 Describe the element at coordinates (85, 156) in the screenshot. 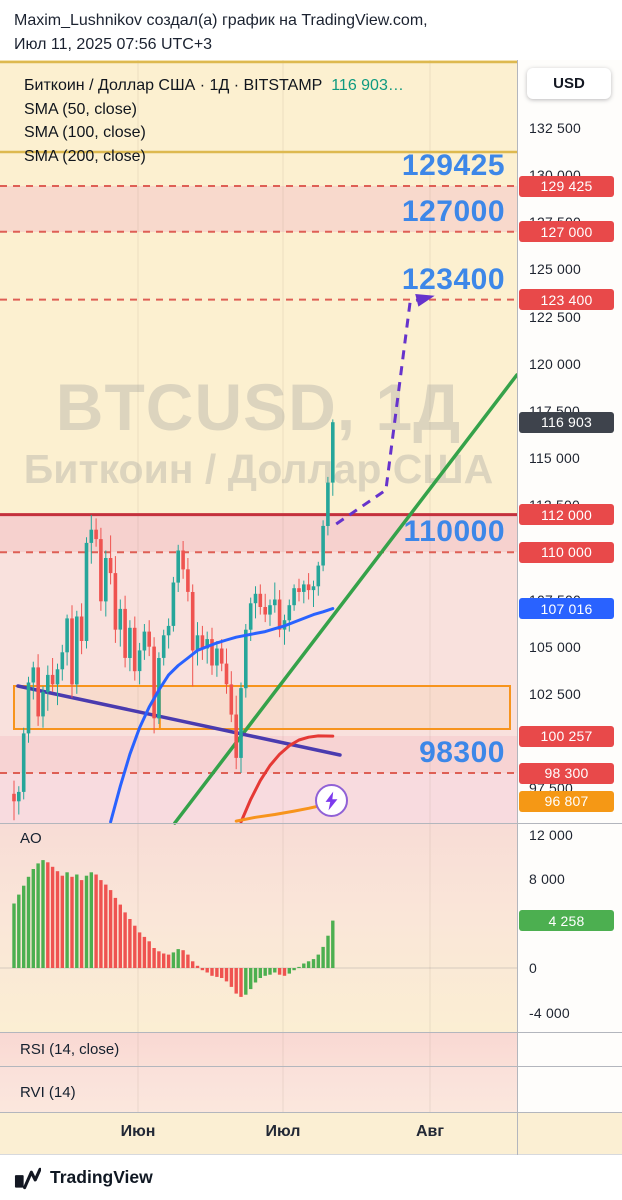

I see `legend-indicator-sma200: SMA (200, close)` at that location.